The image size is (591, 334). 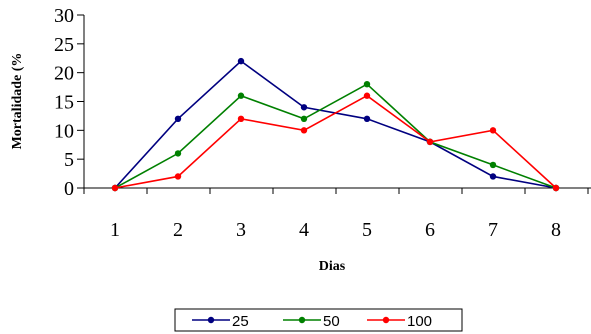 I want to click on y-tick-label: 30, so click(x=64, y=16).